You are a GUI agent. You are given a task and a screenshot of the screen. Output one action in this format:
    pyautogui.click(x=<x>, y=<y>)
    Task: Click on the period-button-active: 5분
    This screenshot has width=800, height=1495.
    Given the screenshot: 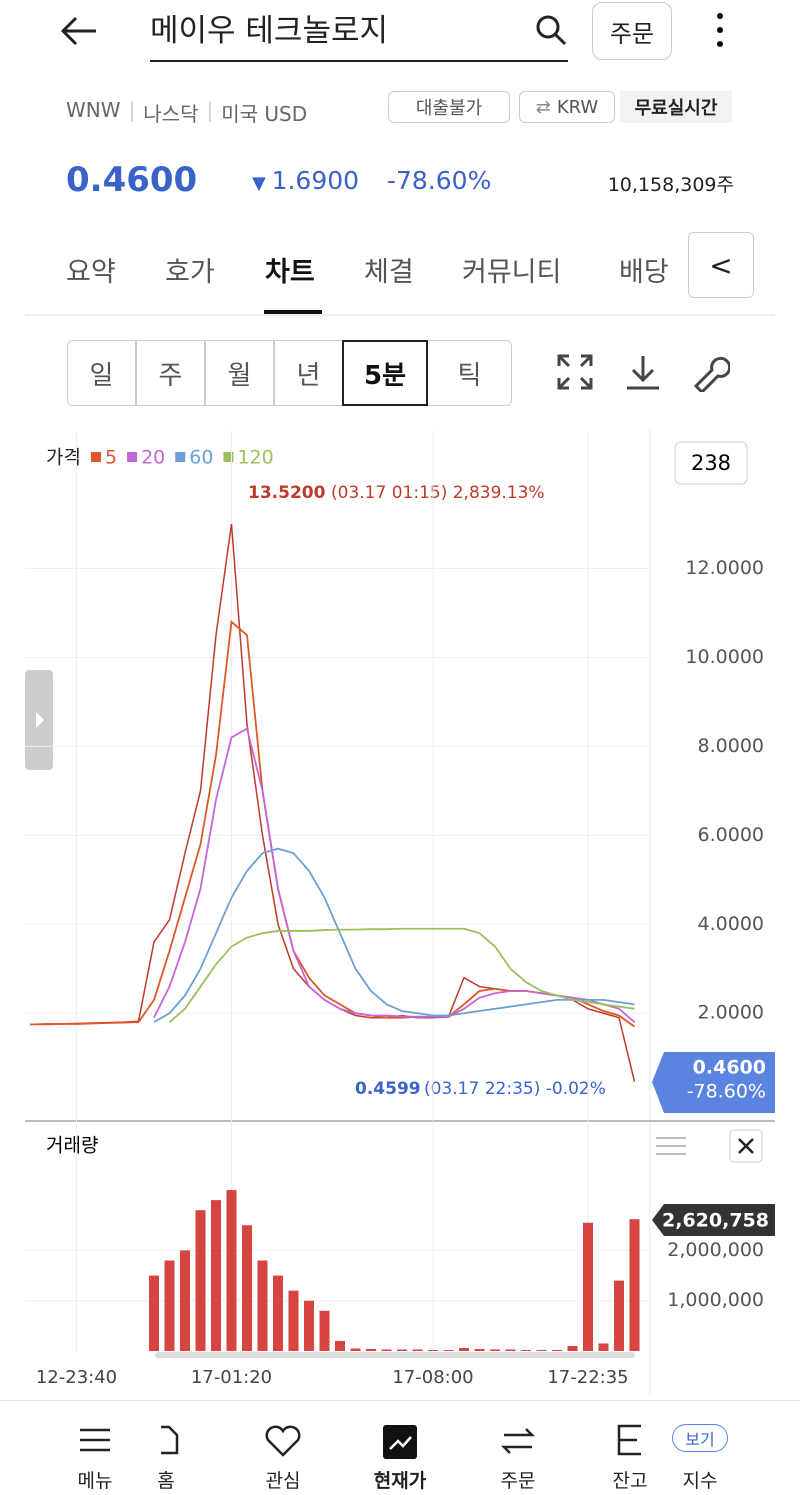 What is the action you would take?
    pyautogui.click(x=385, y=373)
    